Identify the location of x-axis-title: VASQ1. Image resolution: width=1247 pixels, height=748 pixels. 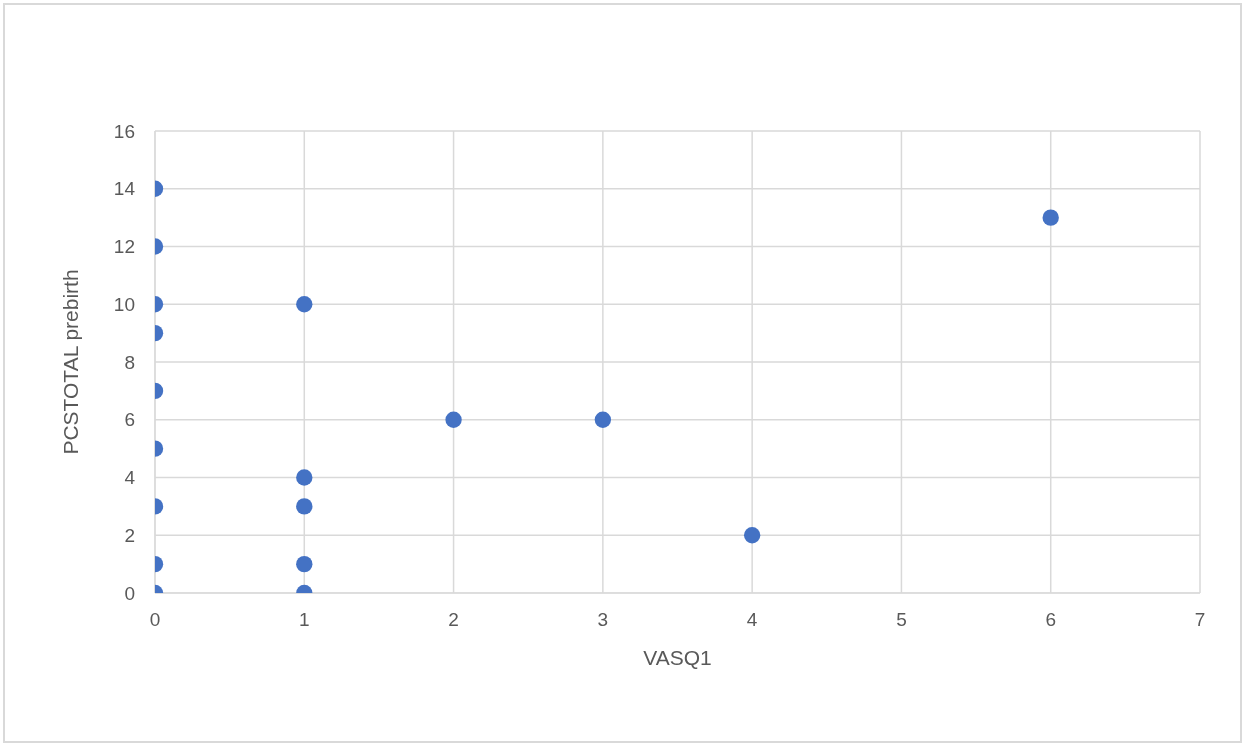
(677, 657).